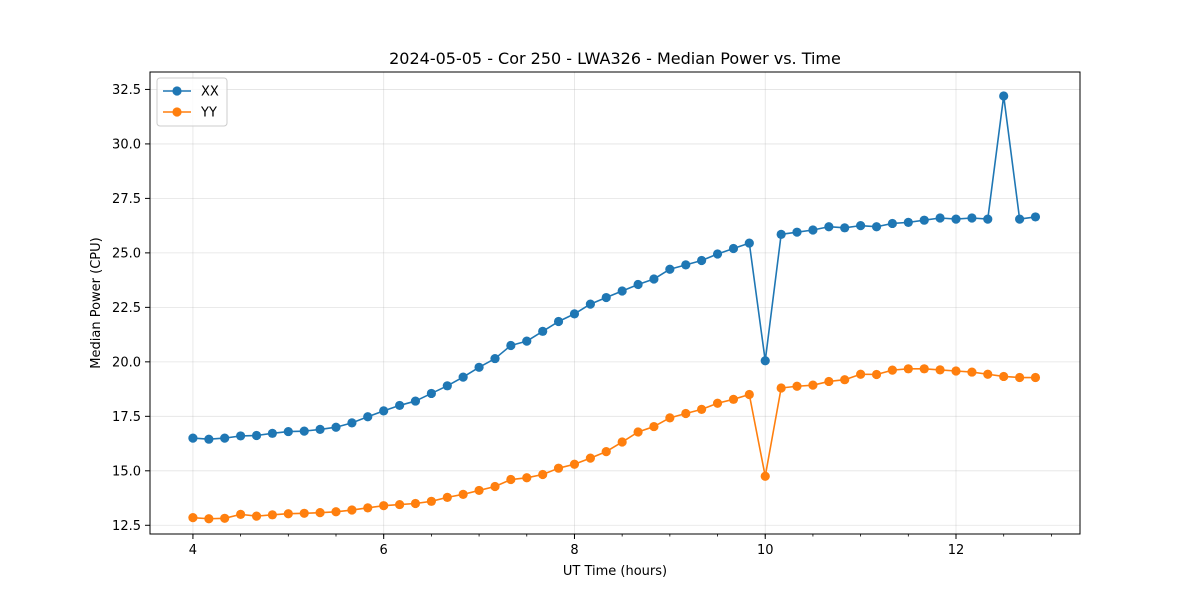  What do you see at coordinates (126, 417) in the screenshot?
I see `y-tick-label: 17.5` at bounding box center [126, 417].